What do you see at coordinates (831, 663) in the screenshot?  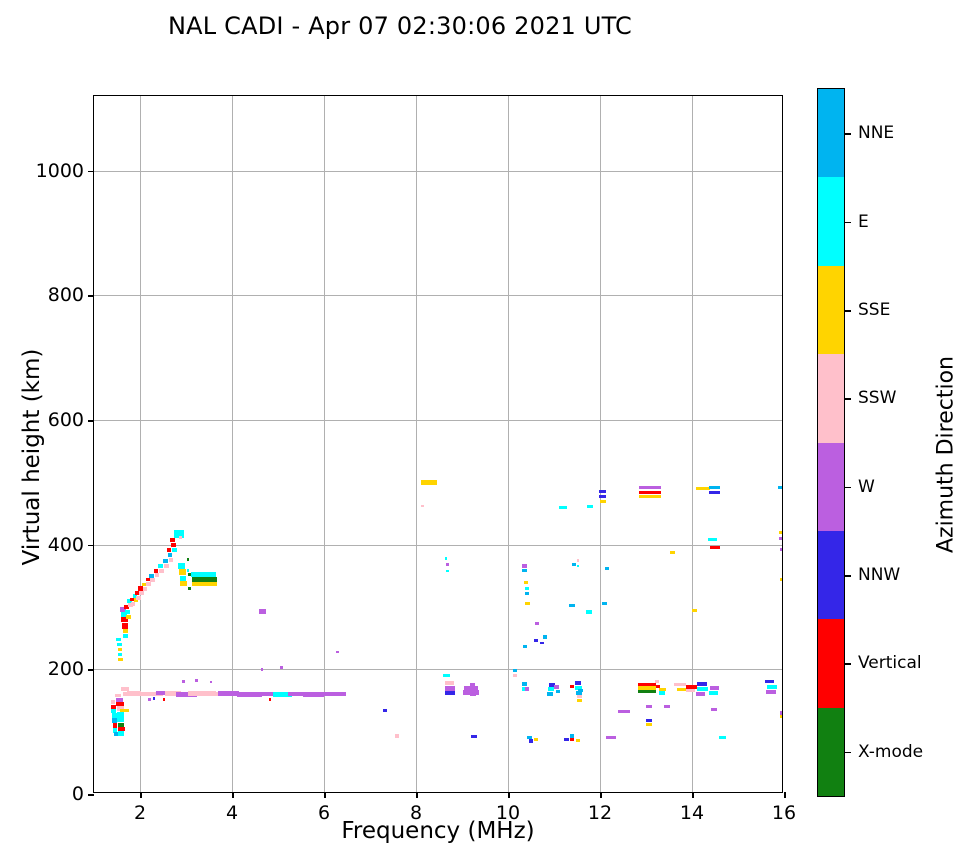 I see `colorbar-segment-vertical` at bounding box center [831, 663].